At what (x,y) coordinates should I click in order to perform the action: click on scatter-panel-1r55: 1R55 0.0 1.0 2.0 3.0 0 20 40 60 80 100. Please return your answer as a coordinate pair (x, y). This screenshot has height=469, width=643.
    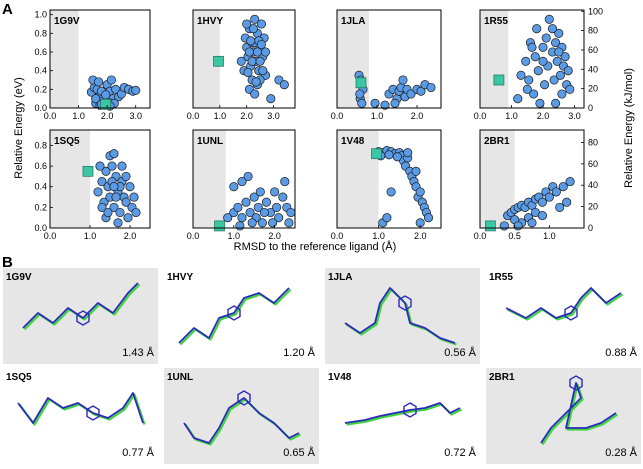
    Looking at the image, I should click on (538, 63).